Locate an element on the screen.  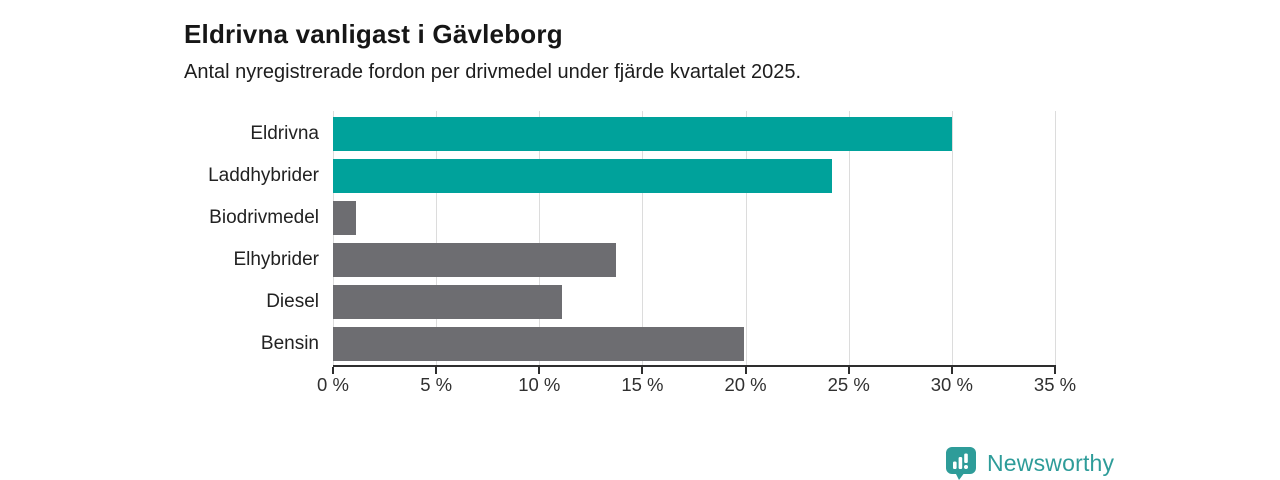
bar-biodrivmedel is located at coordinates (344, 218).